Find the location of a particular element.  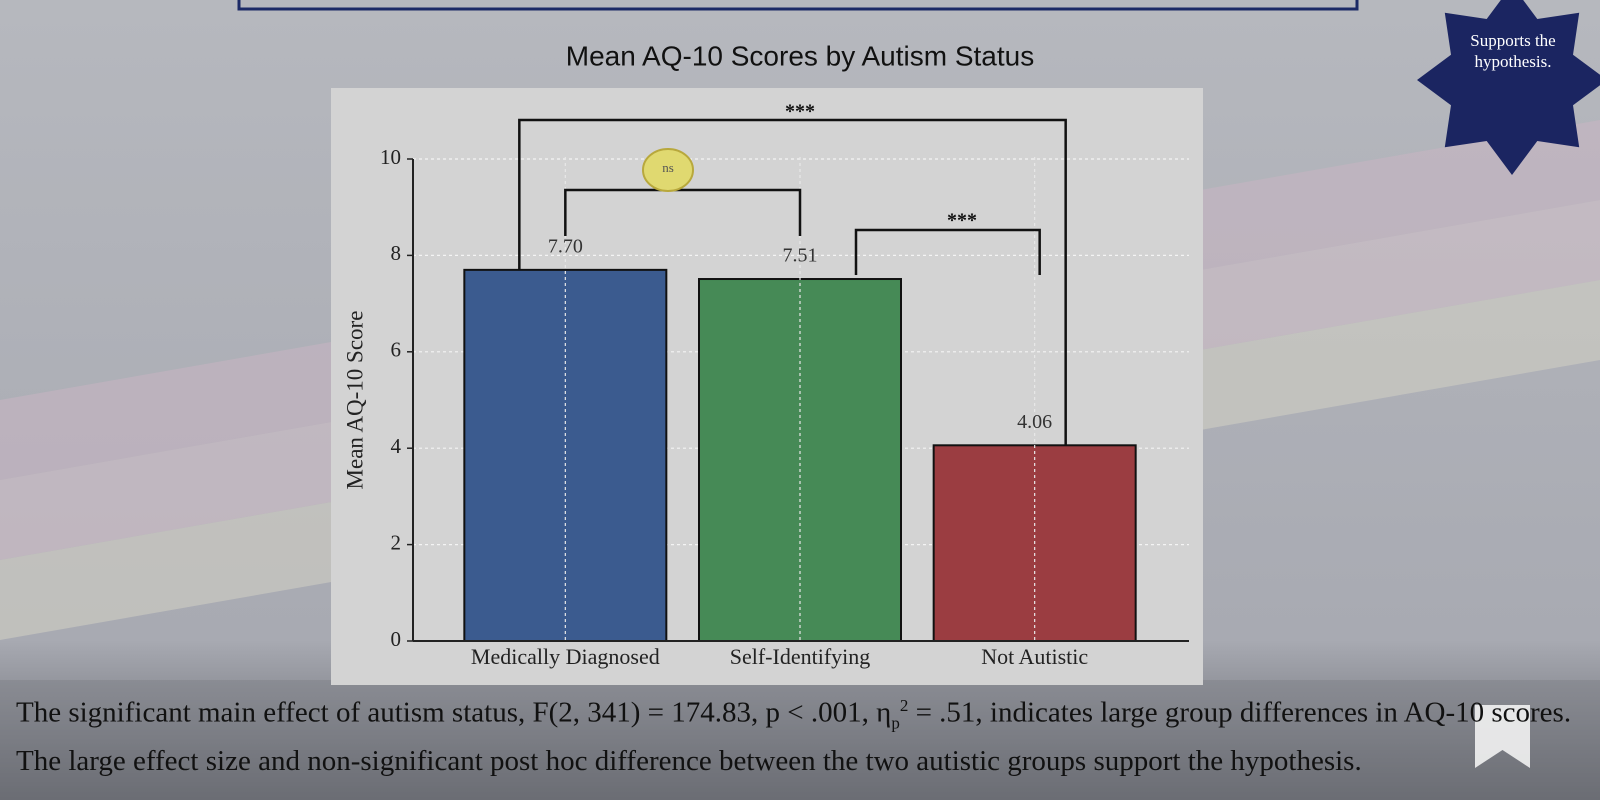

chart-title: Mean AQ-10 Scores by Autism Status is located at coordinates (800, 55).